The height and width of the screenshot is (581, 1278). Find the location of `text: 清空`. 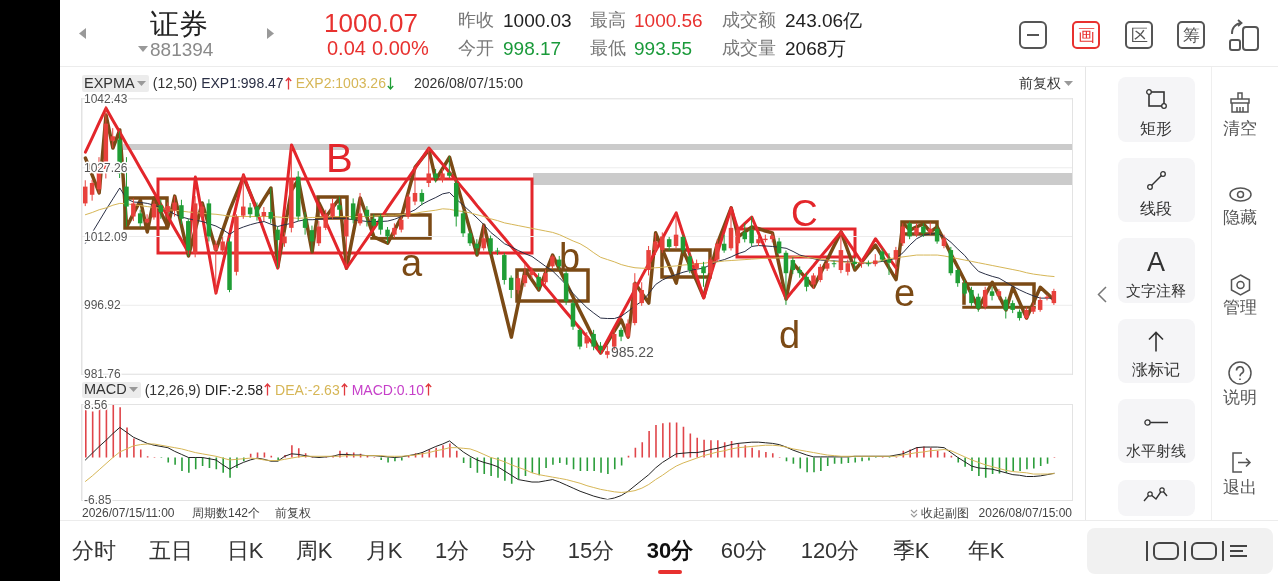

text: 清空 is located at coordinates (1240, 128).